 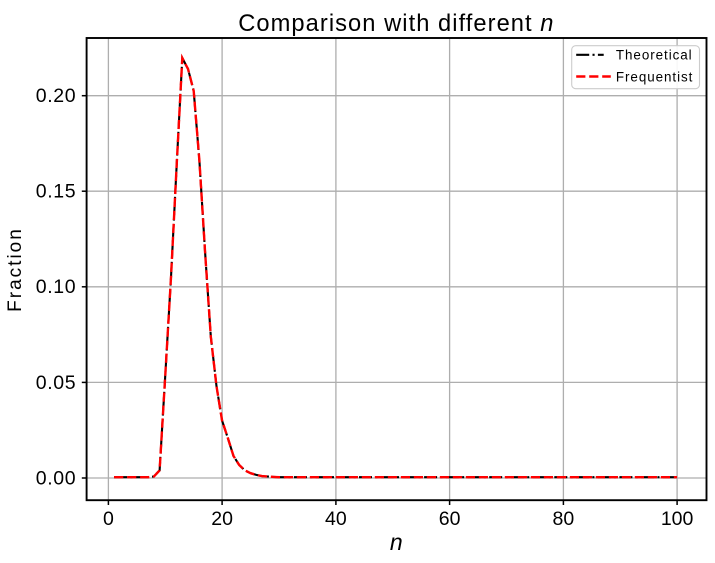 I want to click on svg-text: 0.15, so click(x=56, y=192).